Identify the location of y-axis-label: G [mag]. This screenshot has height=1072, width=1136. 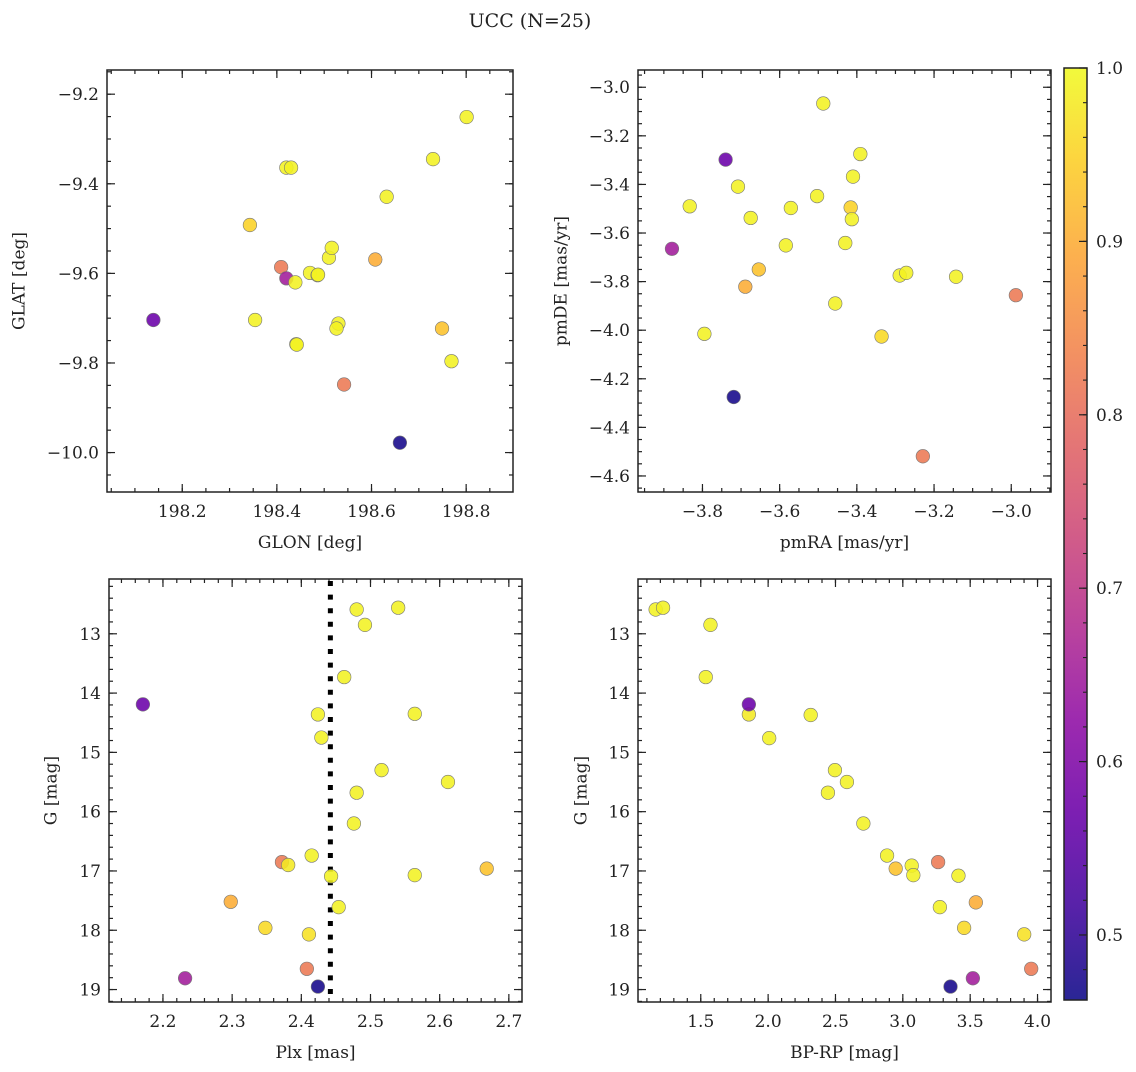
(52, 790).